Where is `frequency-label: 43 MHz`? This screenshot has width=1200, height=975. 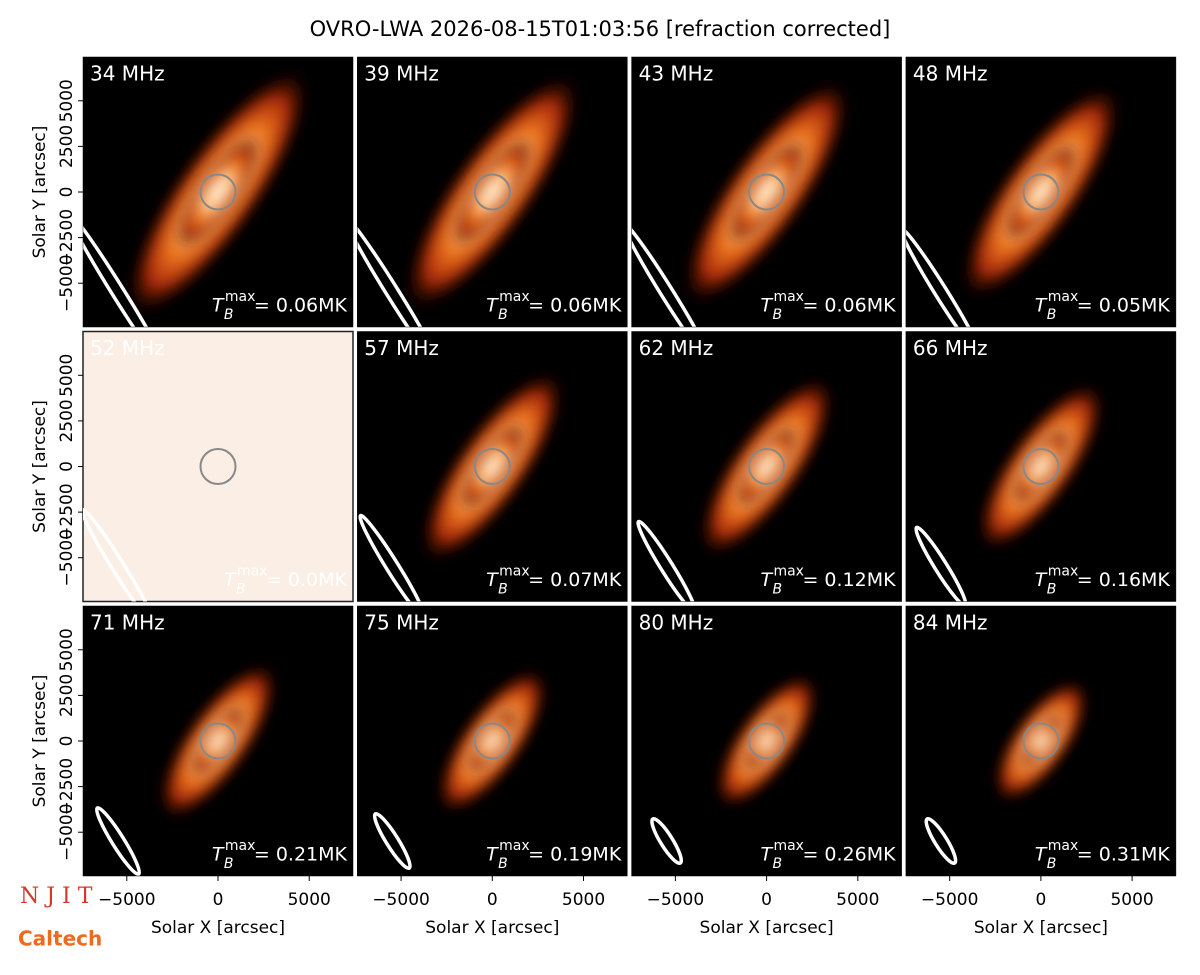 frequency-label: 43 MHz is located at coordinates (676, 74).